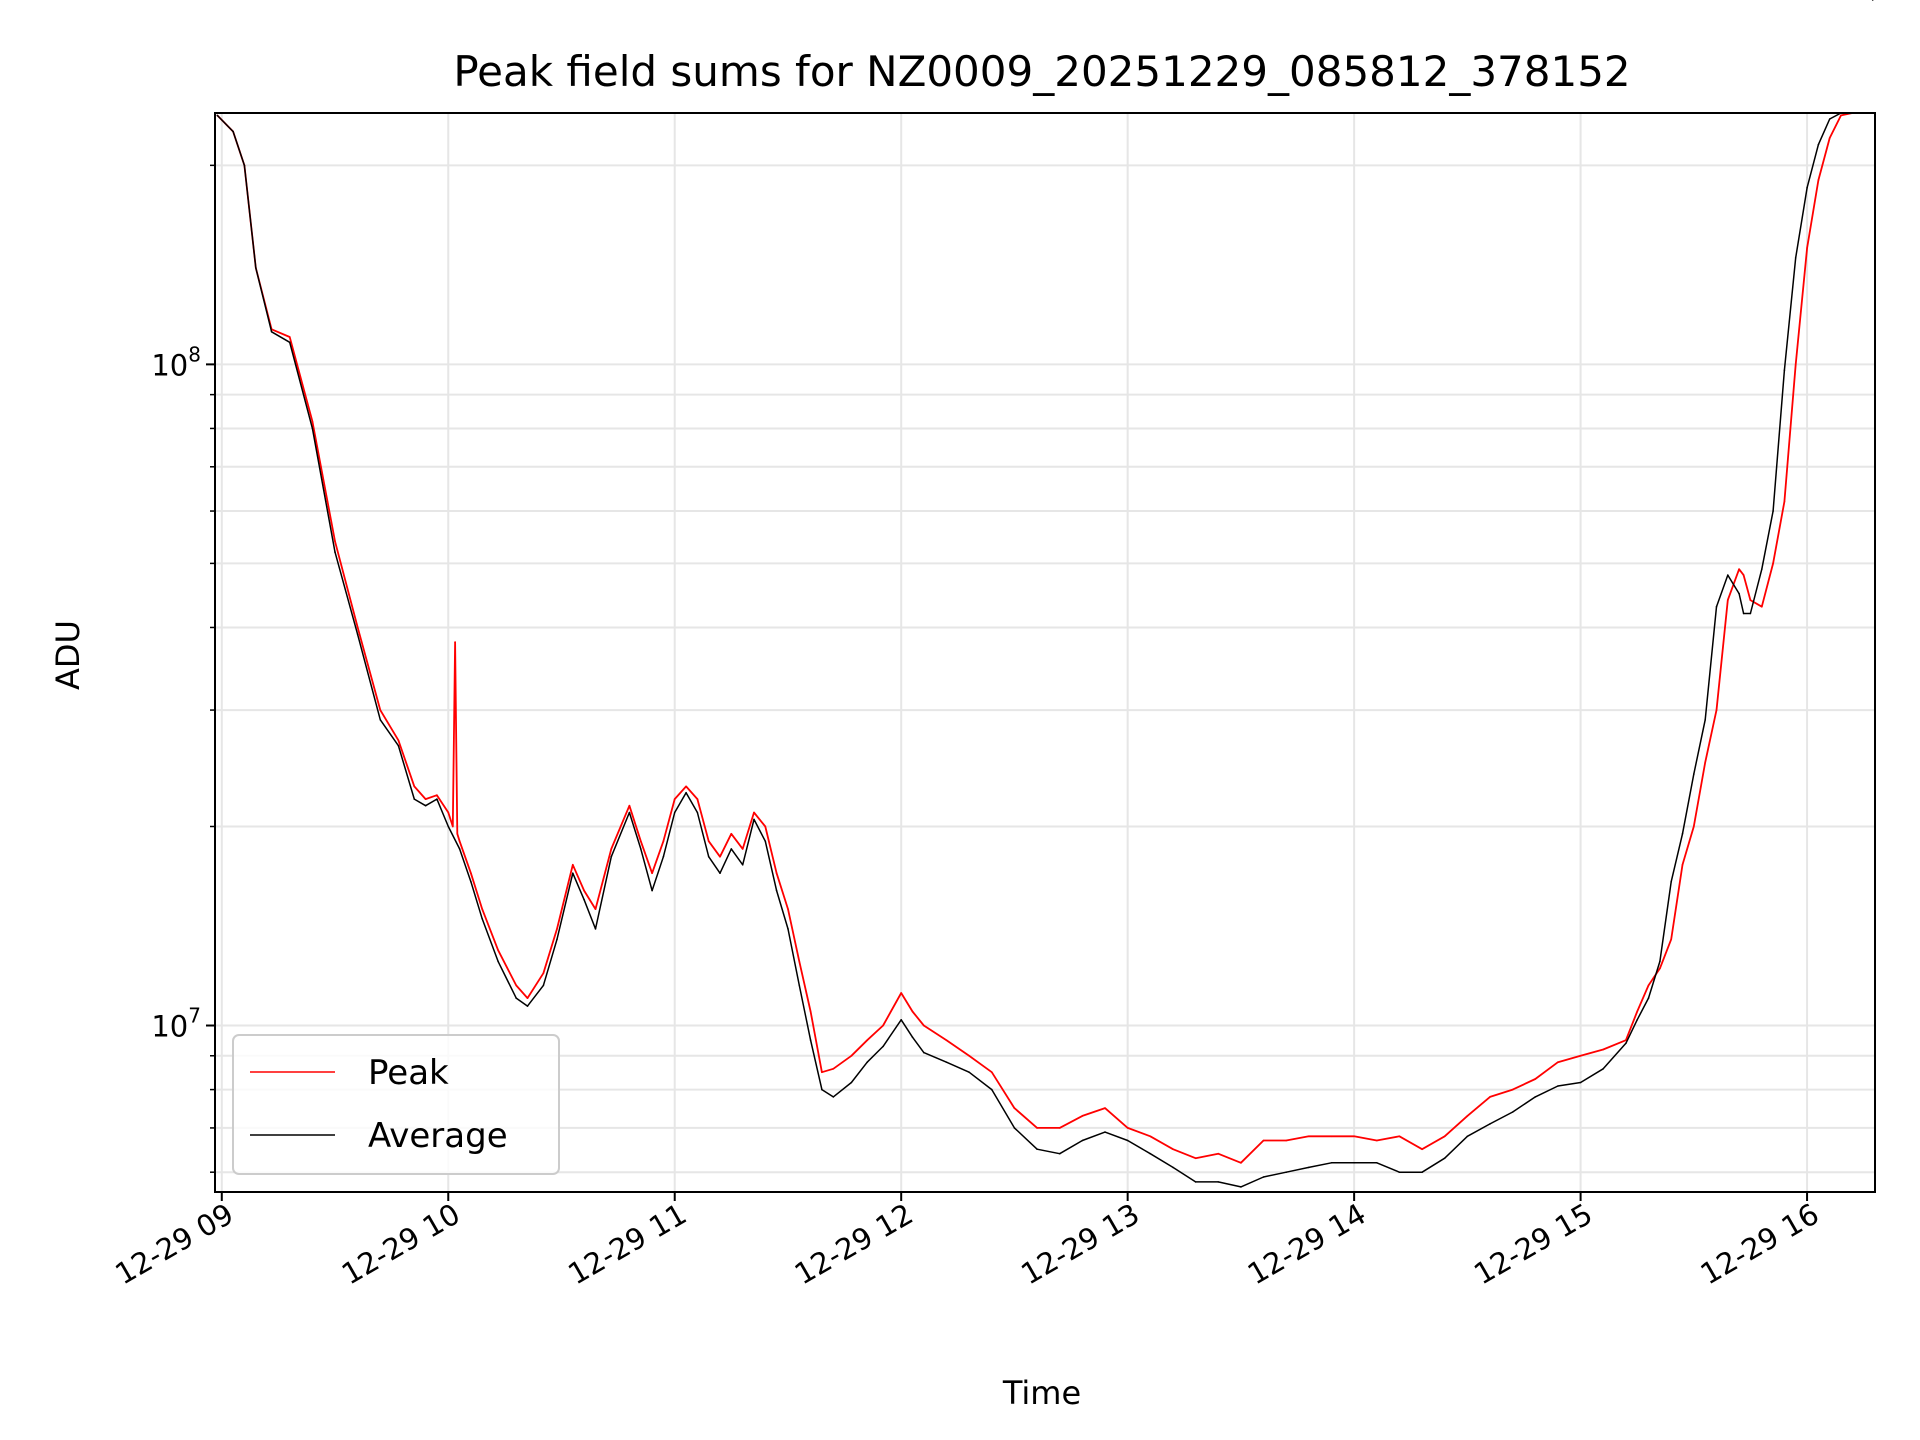 The image size is (1920, 1440). I want to click on y-axis-label: ADU, so click(68, 655).